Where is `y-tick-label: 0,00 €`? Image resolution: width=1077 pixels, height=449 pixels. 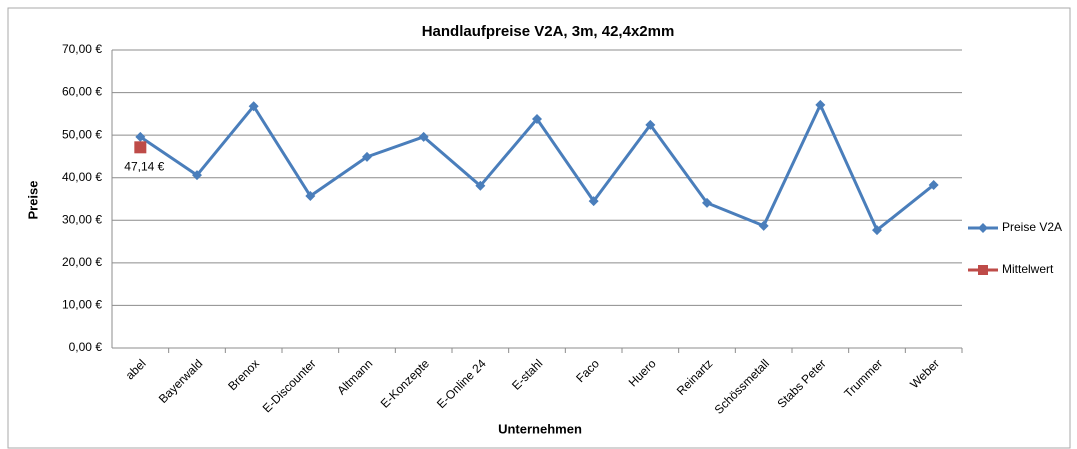 y-tick-label: 0,00 € is located at coordinates (86, 347).